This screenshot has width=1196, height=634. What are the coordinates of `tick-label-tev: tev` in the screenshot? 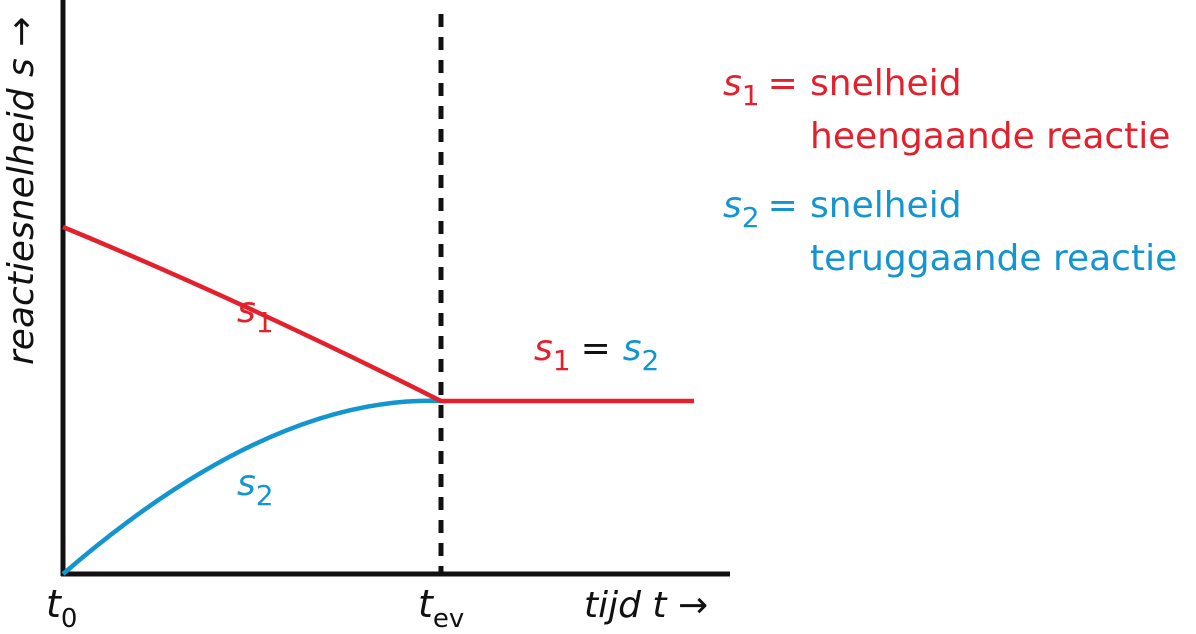 It's located at (441, 608).